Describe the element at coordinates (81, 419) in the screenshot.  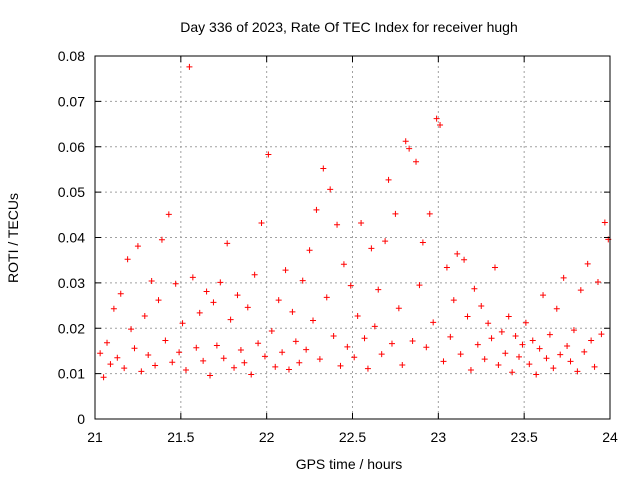
I see `y-tick-label: 0` at that location.